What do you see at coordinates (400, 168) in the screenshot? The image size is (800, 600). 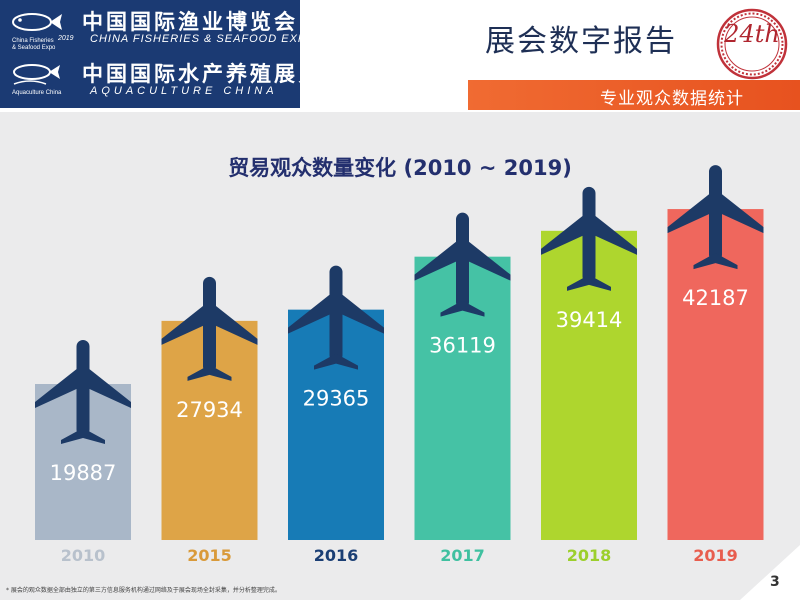 I see `chart-title: 贸易观众数量变化 (2010 ~ 2019)` at bounding box center [400, 168].